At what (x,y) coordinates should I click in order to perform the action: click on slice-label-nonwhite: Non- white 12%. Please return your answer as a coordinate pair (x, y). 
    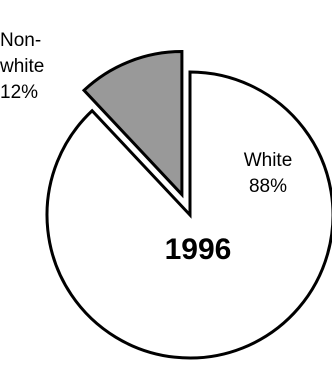
    Looking at the image, I should click on (35, 67).